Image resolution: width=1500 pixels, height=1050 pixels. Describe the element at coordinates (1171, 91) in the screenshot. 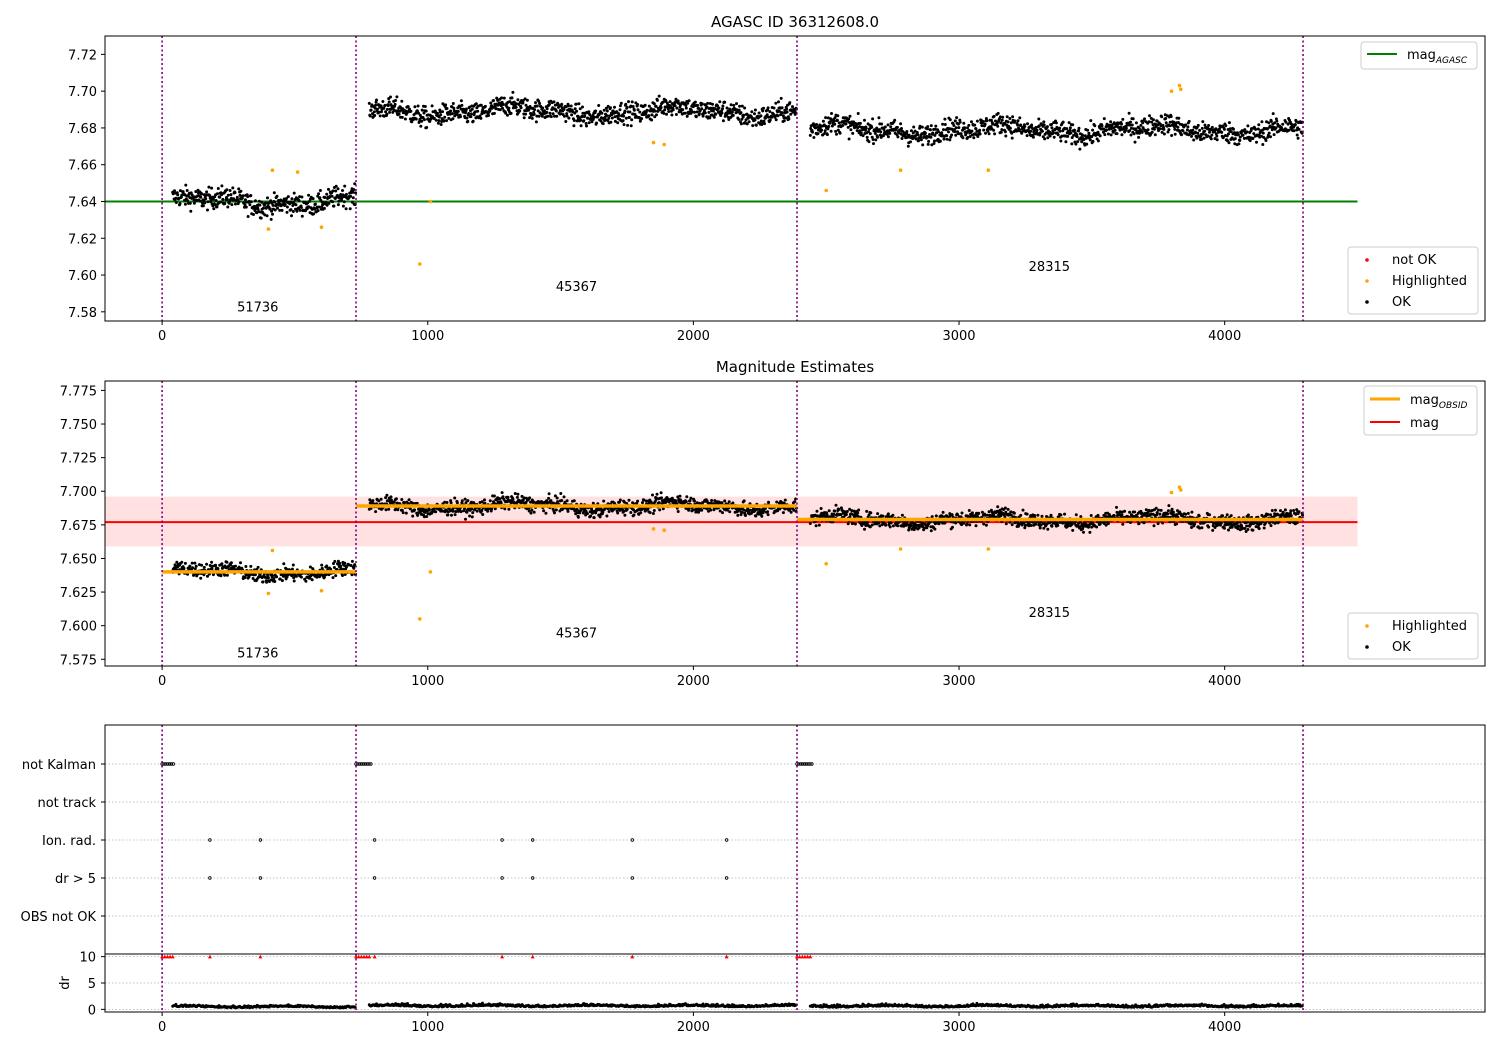

I see `agasc-highlighted-point` at that location.